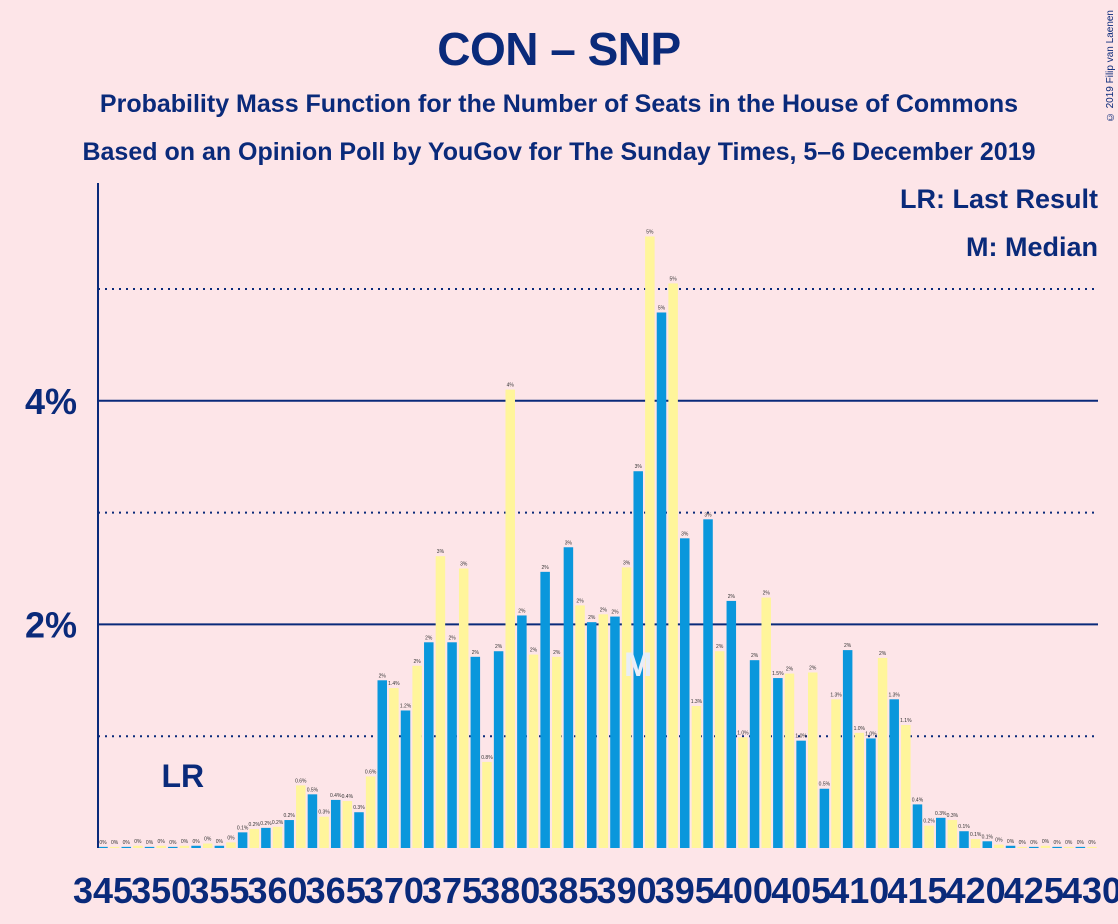 The image size is (1118, 924). Describe the element at coordinates (988, 837) in the screenshot. I see `bar-data-label: 0.1%` at that location.